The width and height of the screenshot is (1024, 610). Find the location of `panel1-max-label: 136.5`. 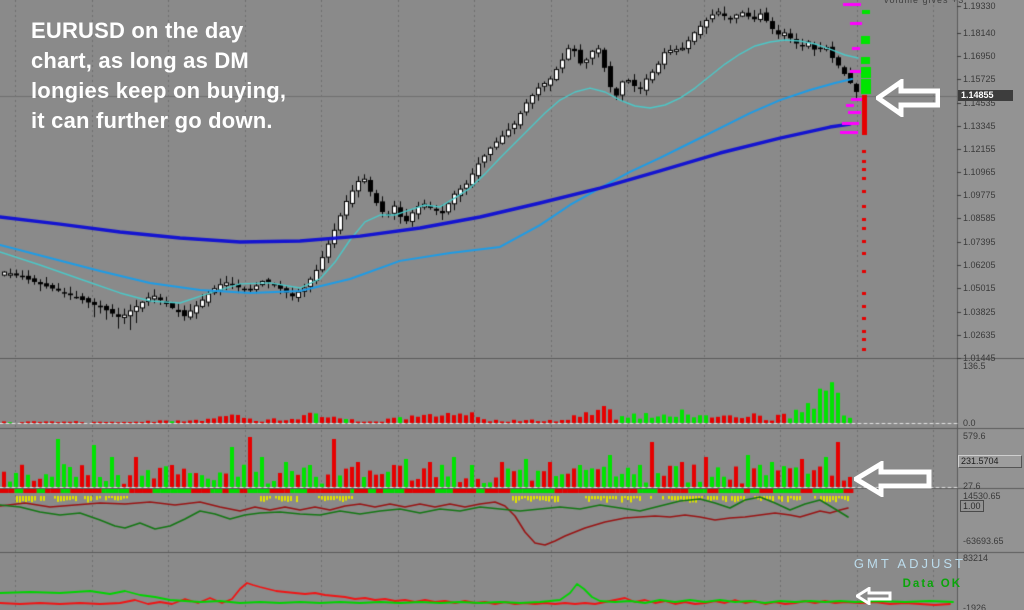

panel1-max-label: 136.5 is located at coordinates (974, 366).